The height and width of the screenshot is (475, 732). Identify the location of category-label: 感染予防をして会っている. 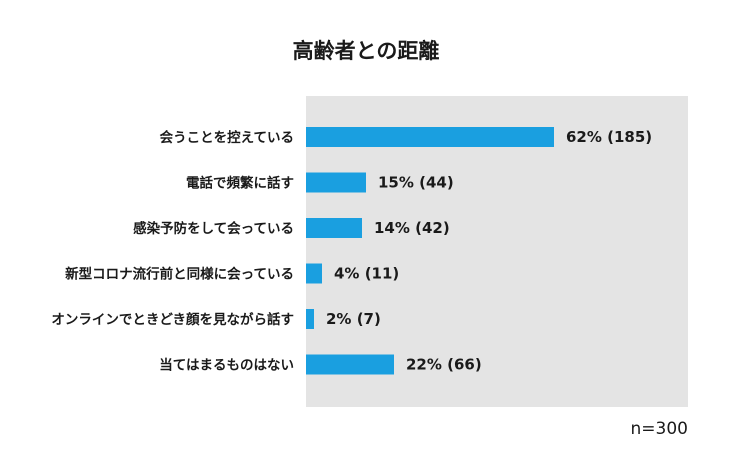
(213, 228).